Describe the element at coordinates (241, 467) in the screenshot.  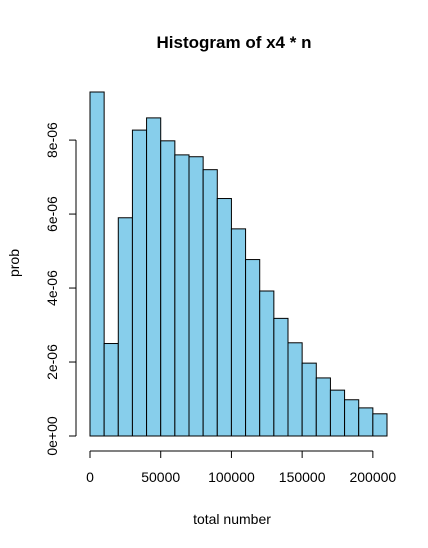
I see `x-axis: 0 50000 100000 150000 200000` at that location.